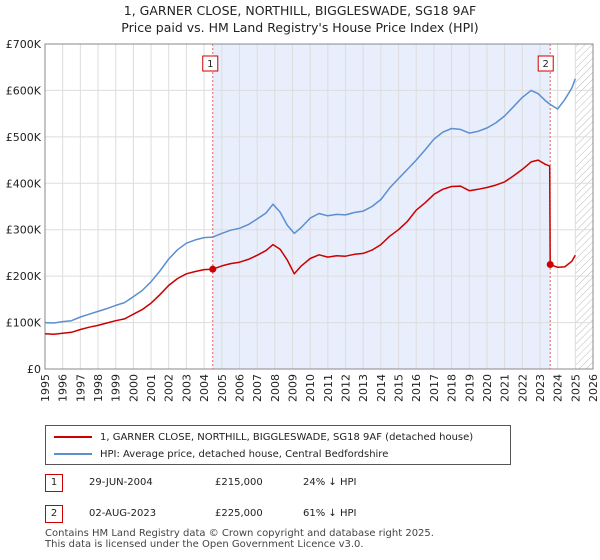 The image size is (600, 560). I want to click on y-tick-label: £400K, so click(24, 183).